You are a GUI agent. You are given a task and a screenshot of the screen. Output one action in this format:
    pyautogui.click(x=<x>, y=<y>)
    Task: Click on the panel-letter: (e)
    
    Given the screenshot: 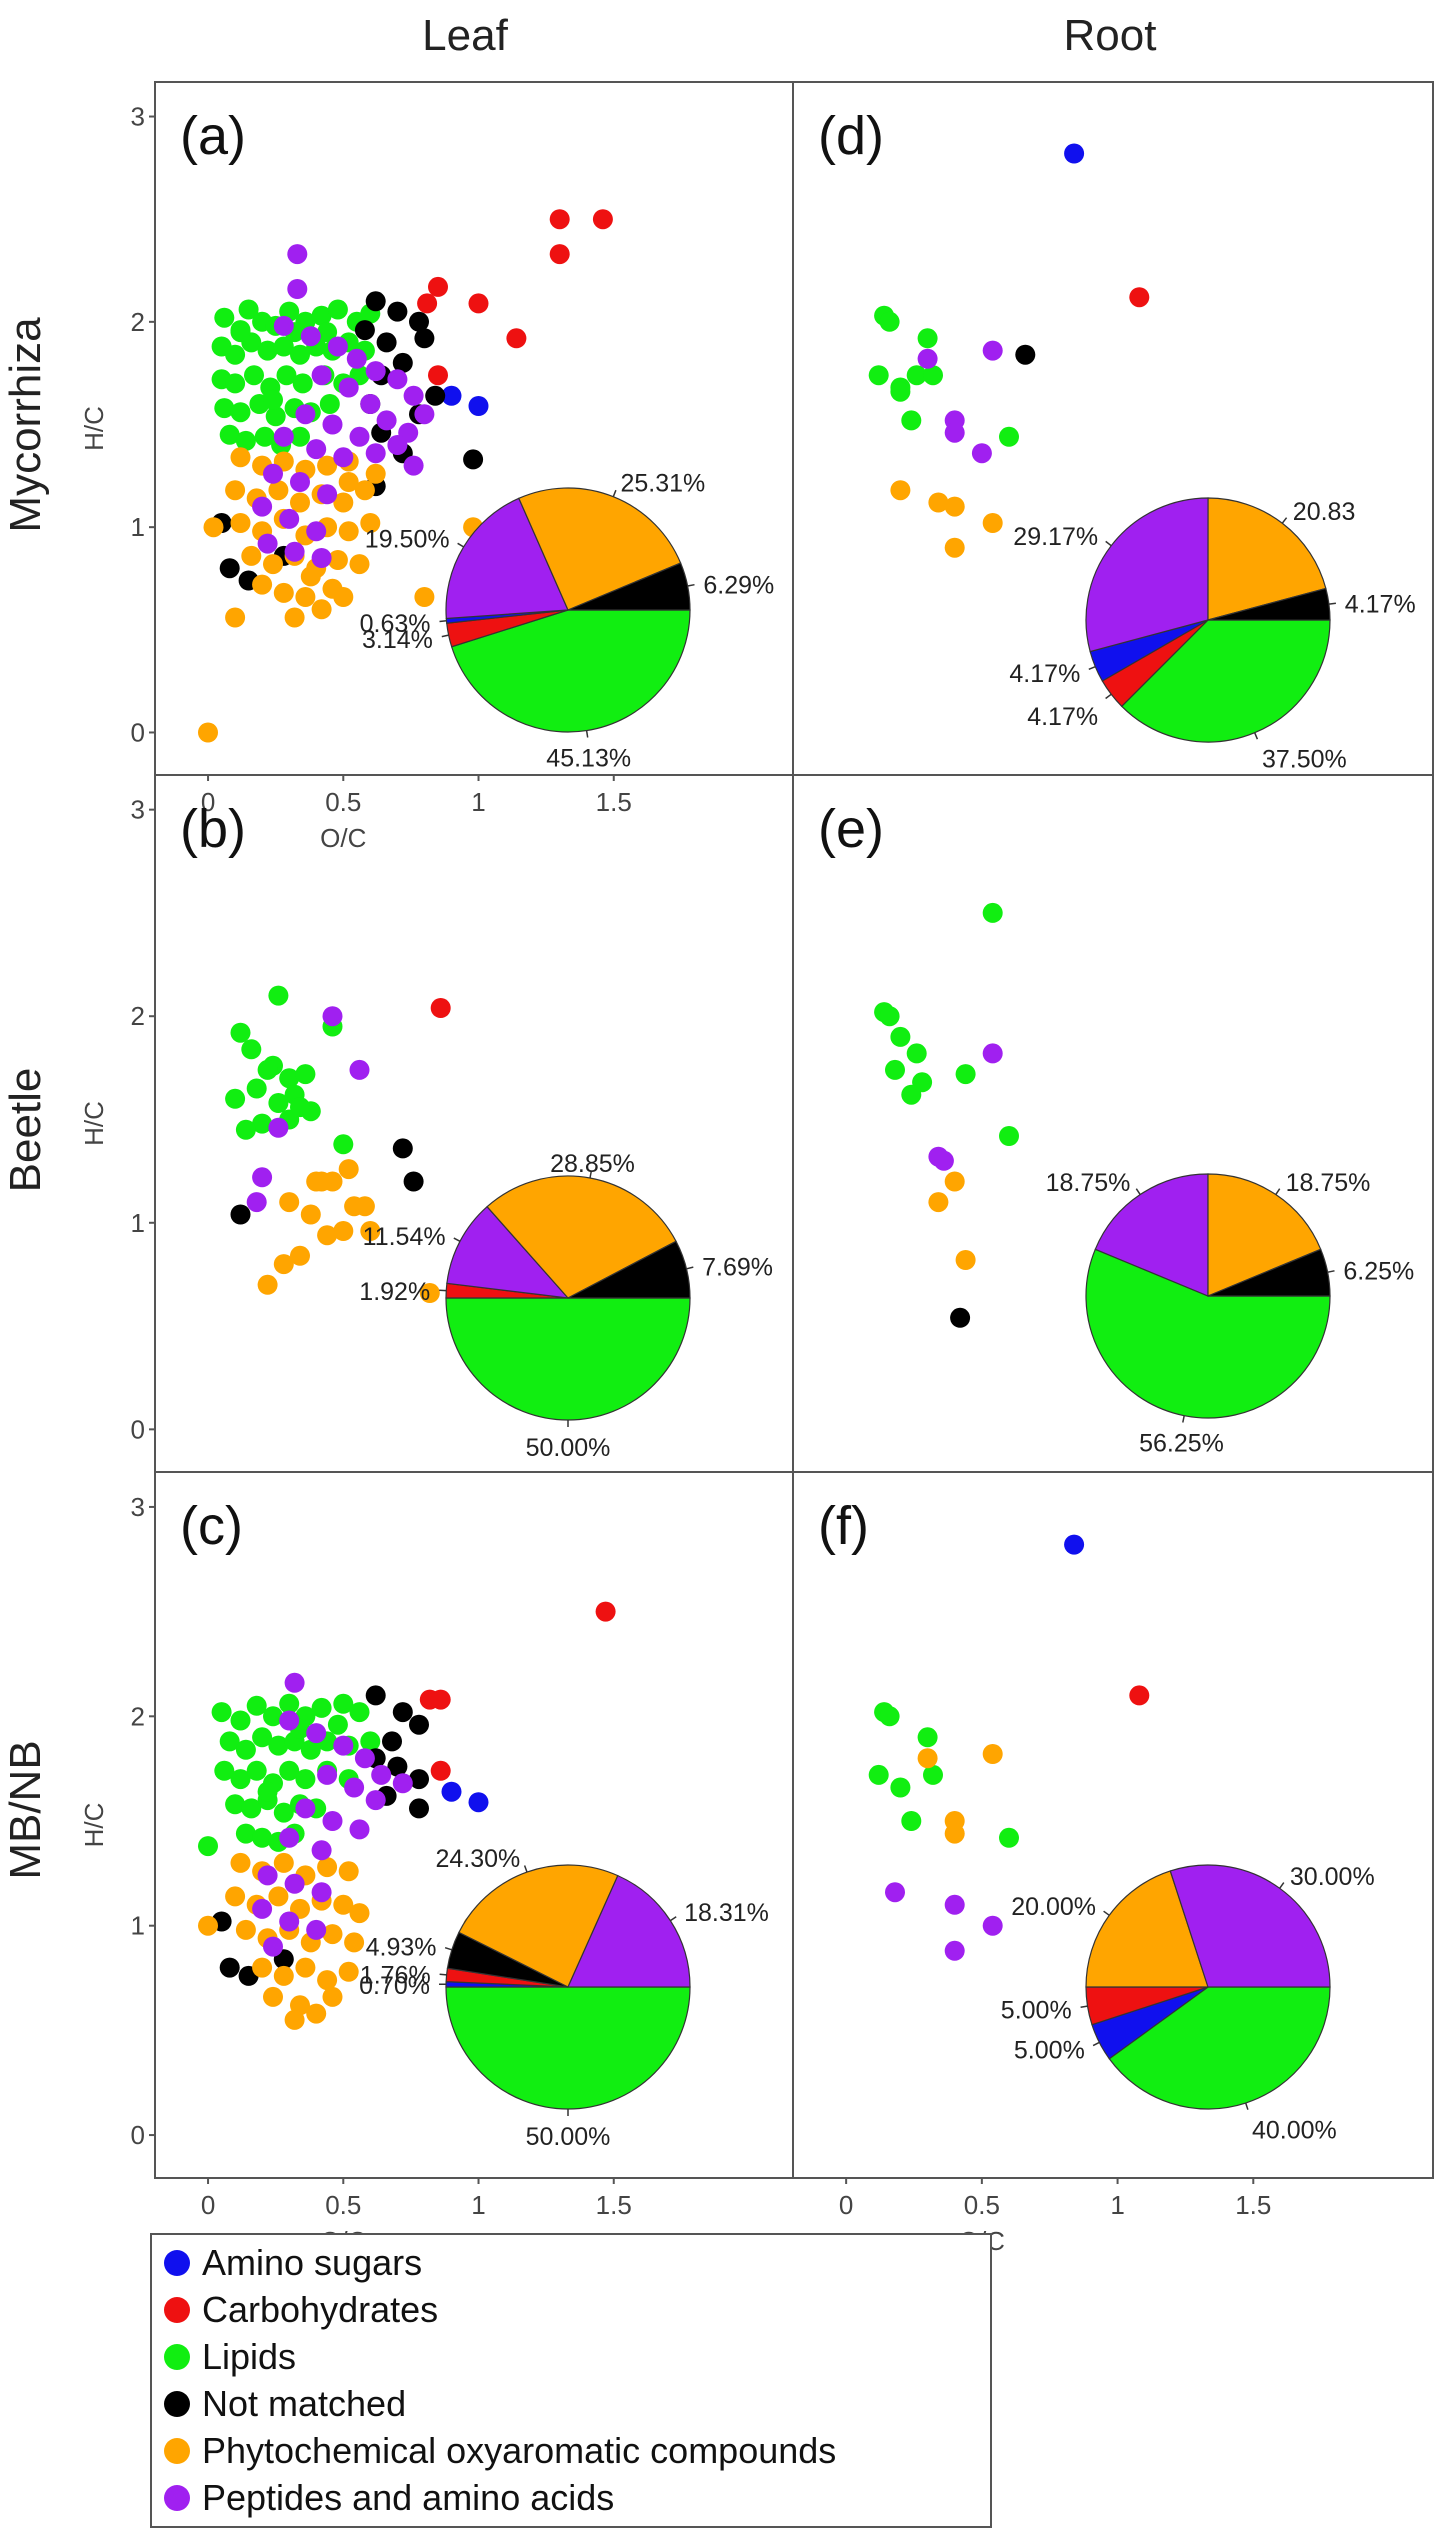 What is the action you would take?
    pyautogui.click(x=851, y=829)
    